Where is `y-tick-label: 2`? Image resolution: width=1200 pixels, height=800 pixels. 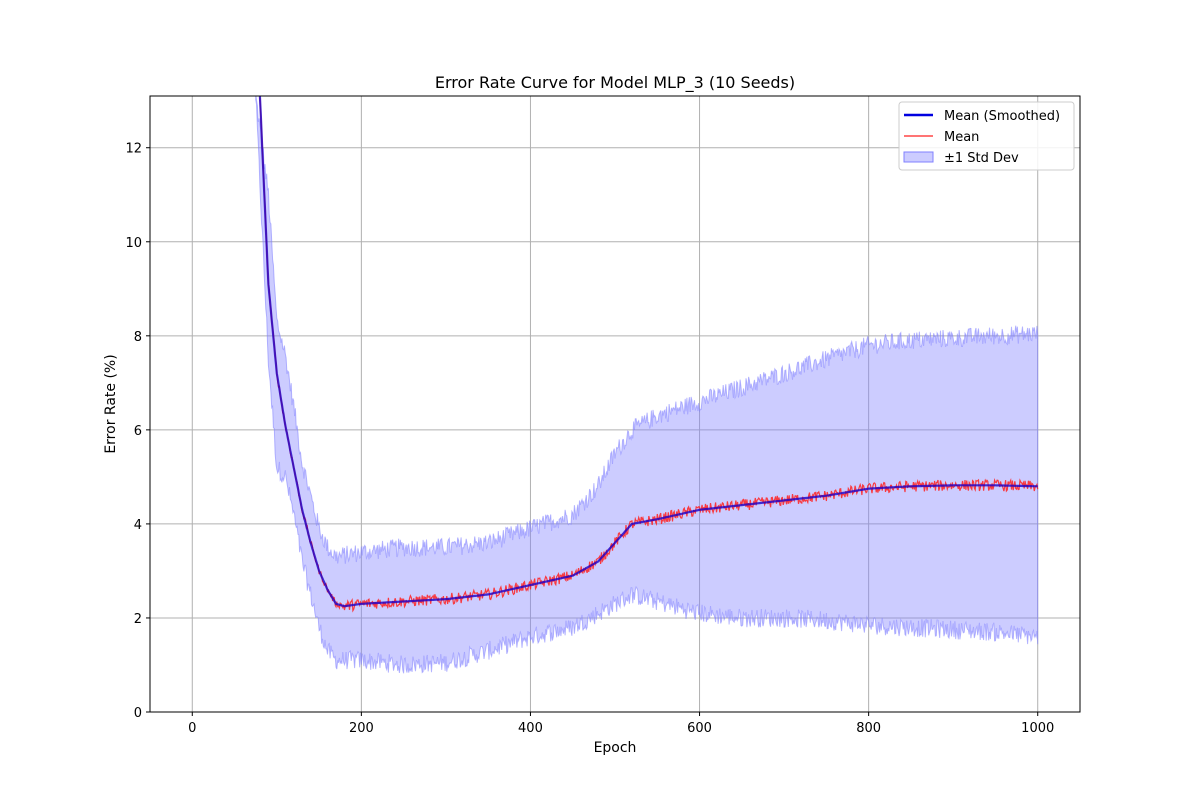 y-tick-label: 2 is located at coordinates (138, 619).